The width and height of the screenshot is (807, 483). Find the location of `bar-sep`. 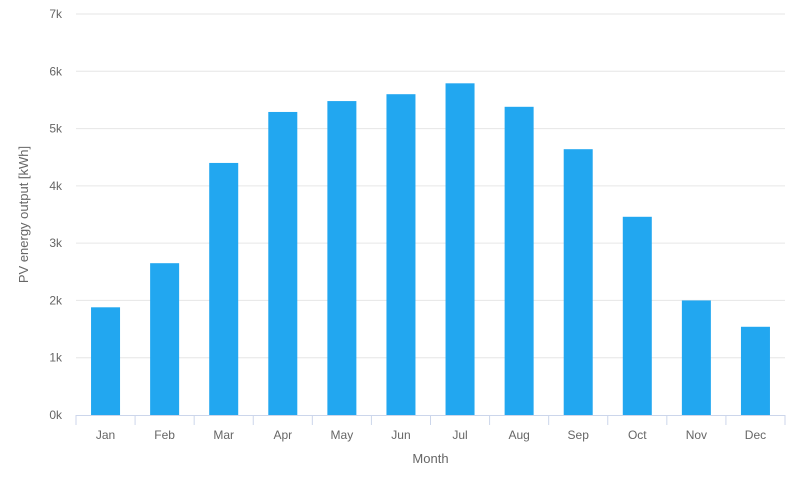

bar-sep is located at coordinates (578, 282).